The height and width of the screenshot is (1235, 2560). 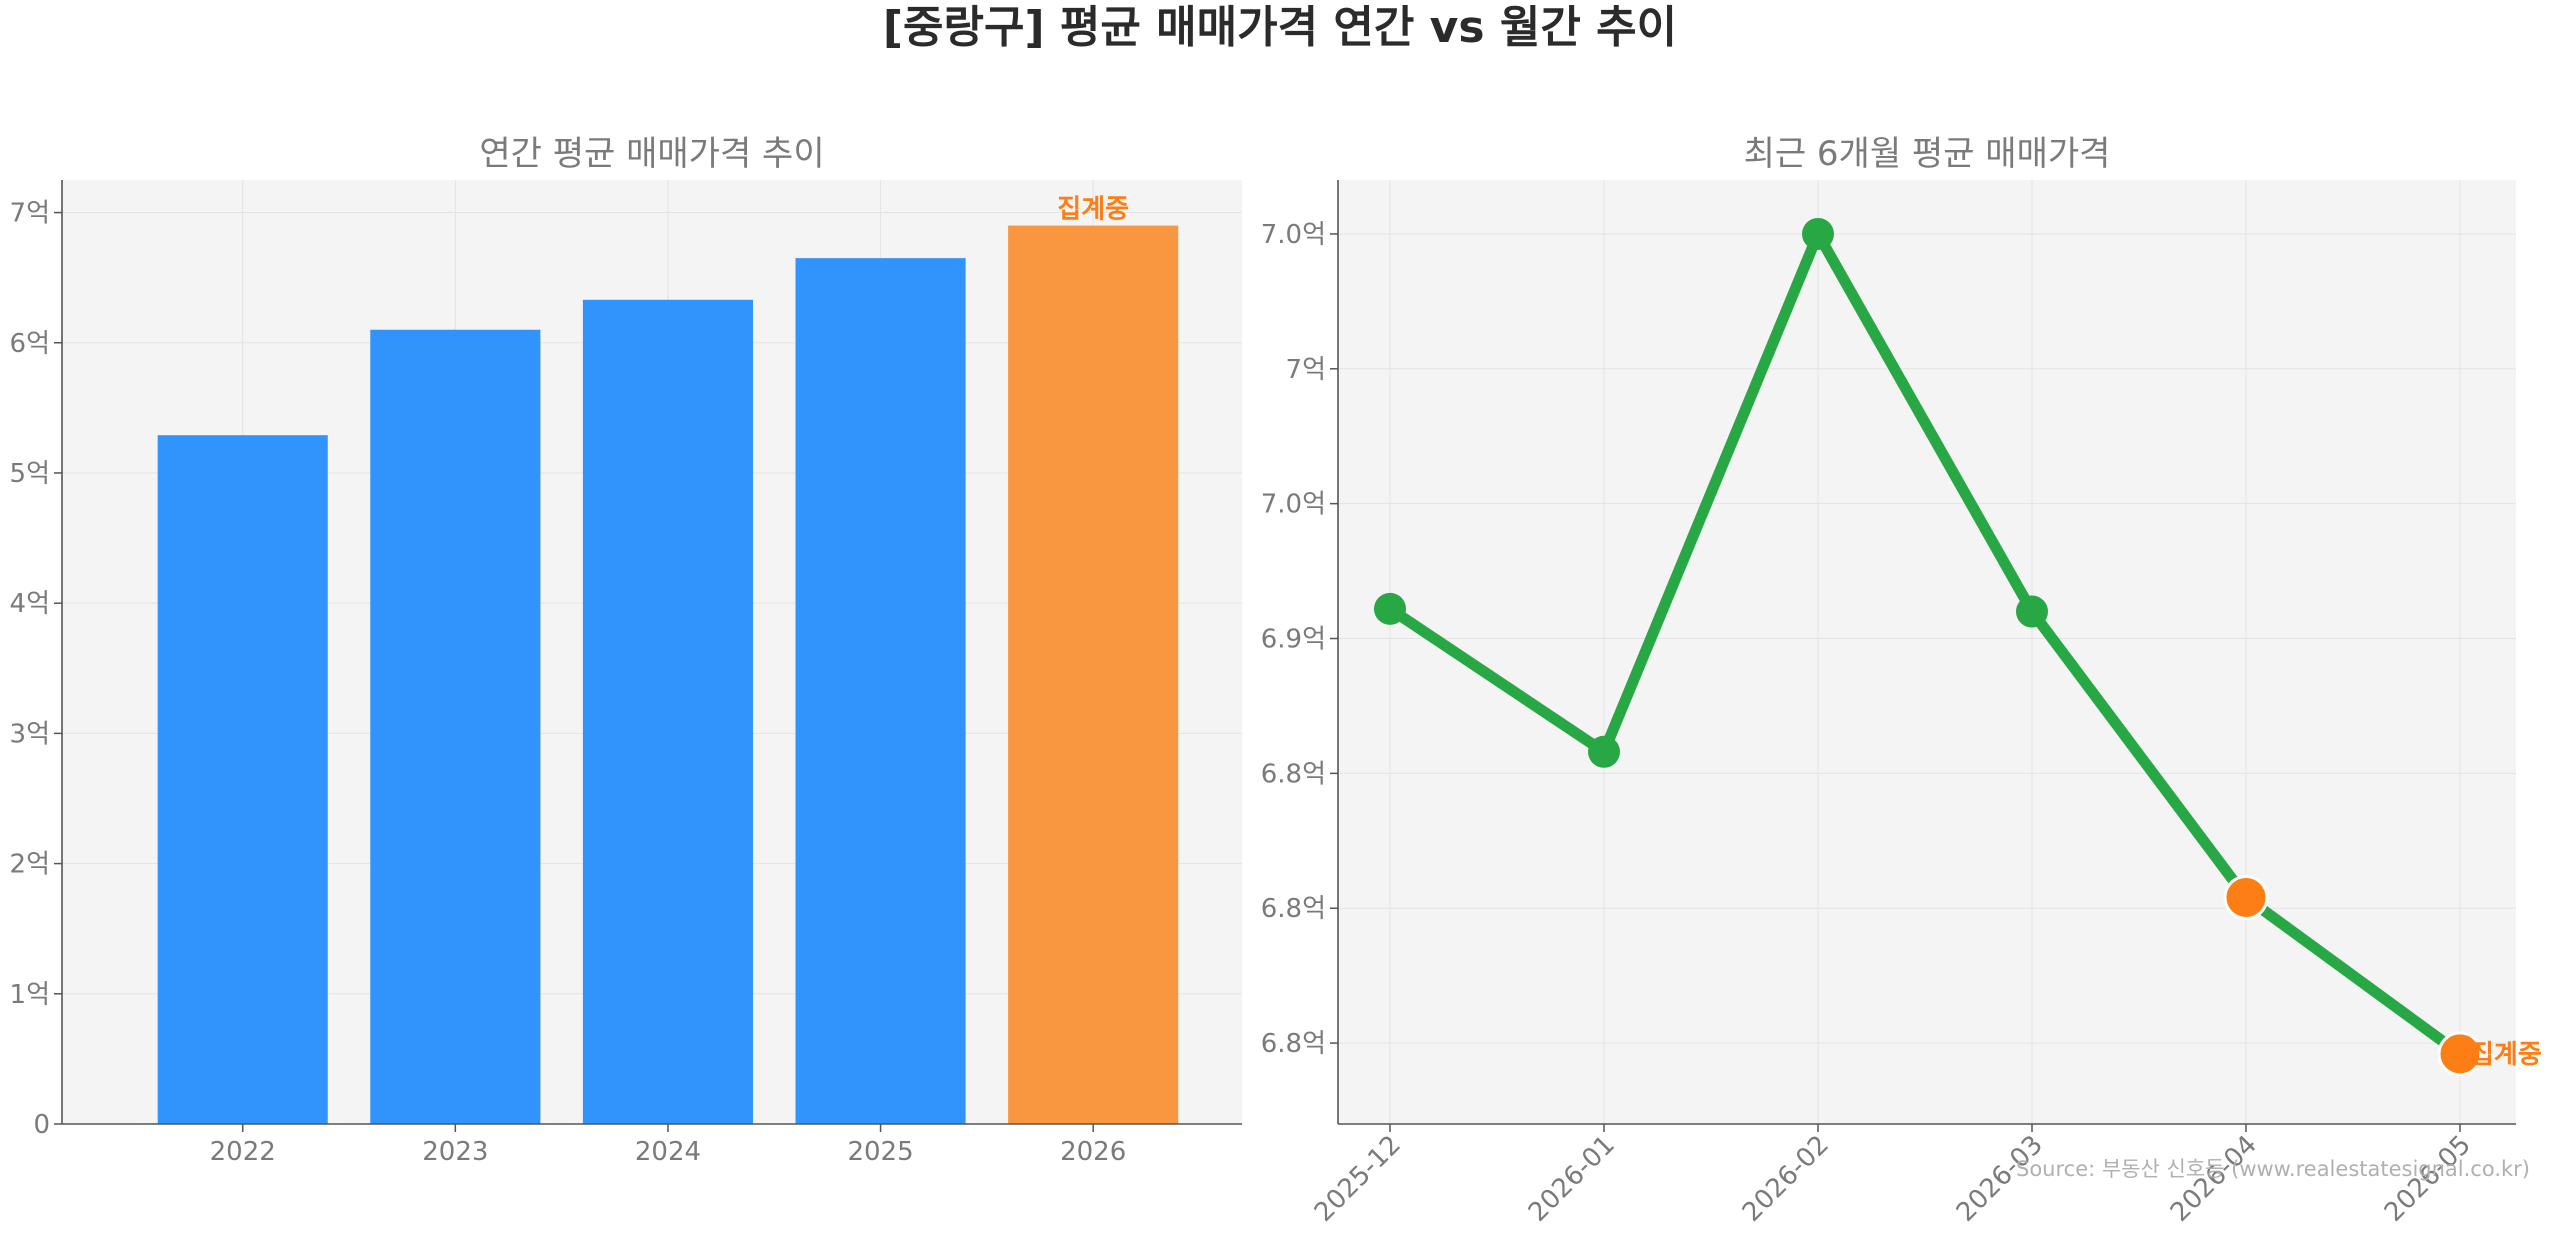 What do you see at coordinates (455, 727) in the screenshot?
I see `annual-bar-2023` at bounding box center [455, 727].